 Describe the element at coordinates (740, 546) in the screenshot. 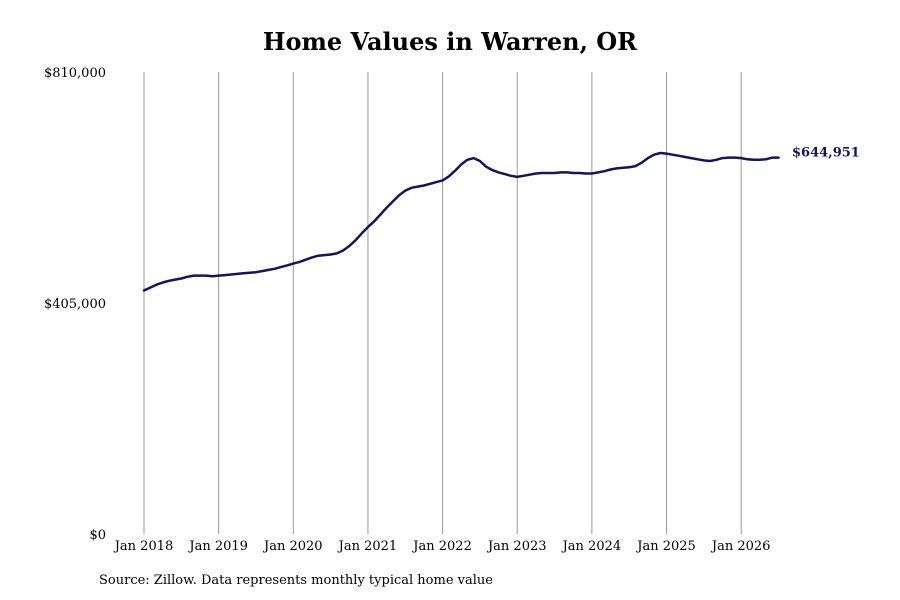

I see `x-tick-label: Jan 2026` at that location.